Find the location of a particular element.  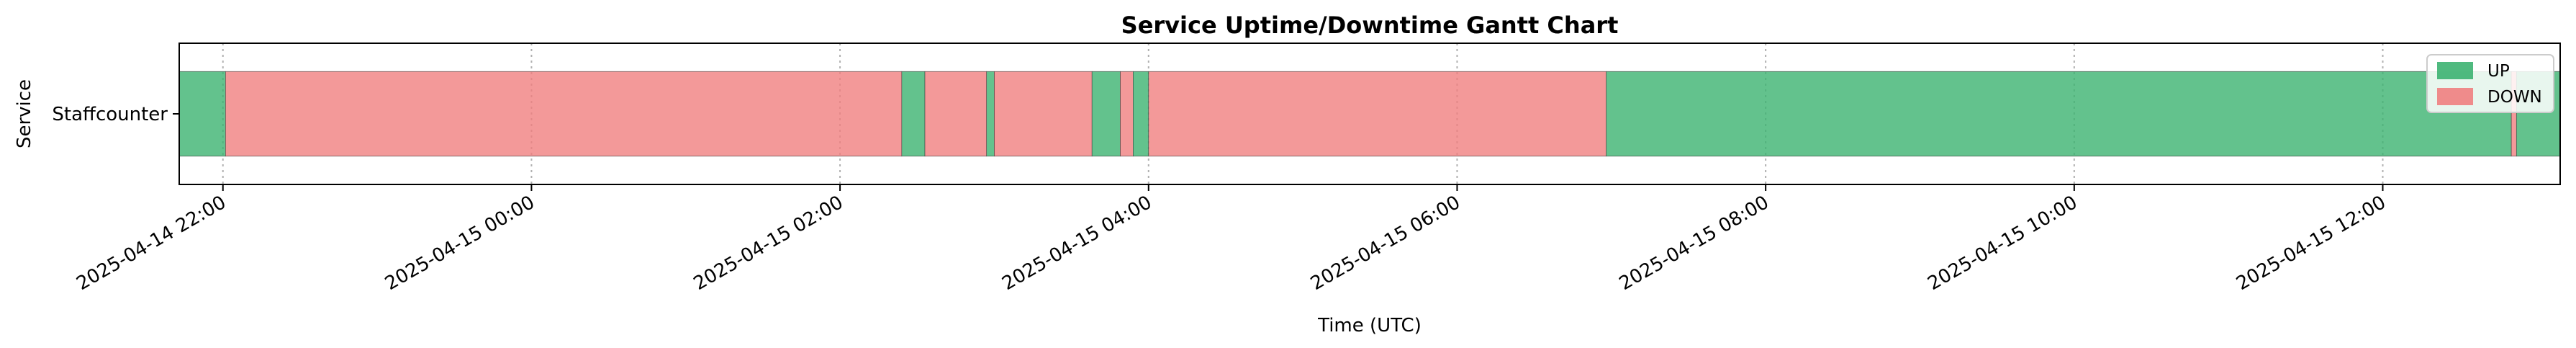

legend-swatch-down is located at coordinates (2455, 97).